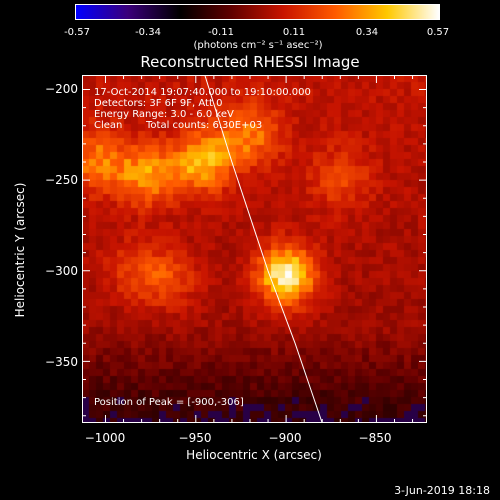 This screenshot has width=500, height=500. Describe the element at coordinates (148, 32) in the screenshot. I see `colorbar-tick-label: -0.34` at that location.